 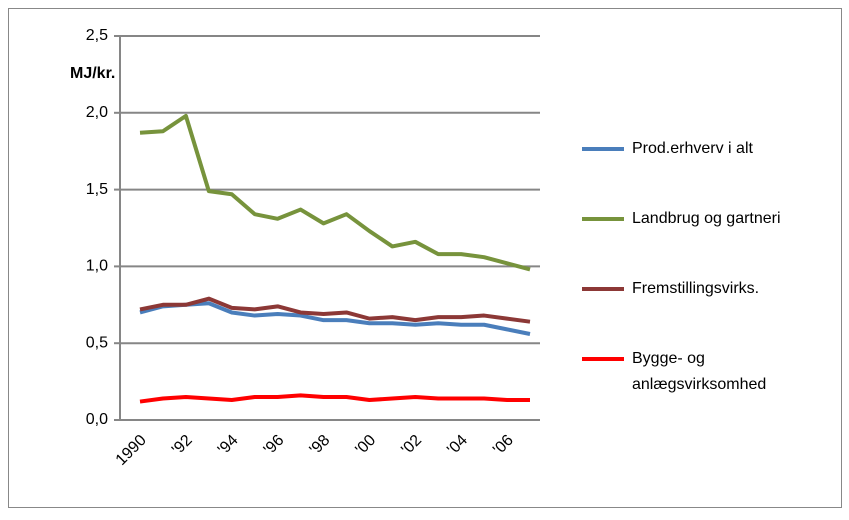 What do you see at coordinates (97, 35) in the screenshot?
I see `y-tick-label: 2,5` at bounding box center [97, 35].